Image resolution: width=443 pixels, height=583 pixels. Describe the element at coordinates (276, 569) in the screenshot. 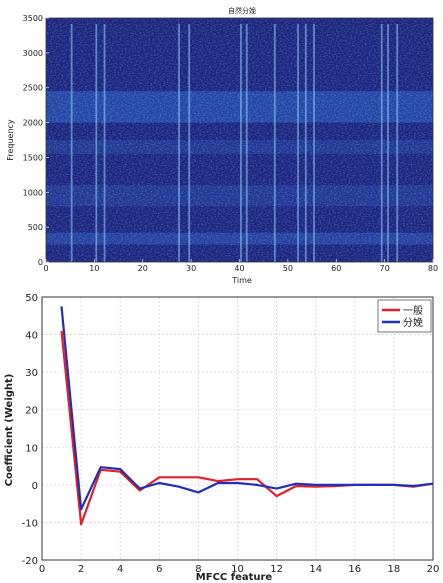

I see `mfcc-x-tick-6: 12` at that location.